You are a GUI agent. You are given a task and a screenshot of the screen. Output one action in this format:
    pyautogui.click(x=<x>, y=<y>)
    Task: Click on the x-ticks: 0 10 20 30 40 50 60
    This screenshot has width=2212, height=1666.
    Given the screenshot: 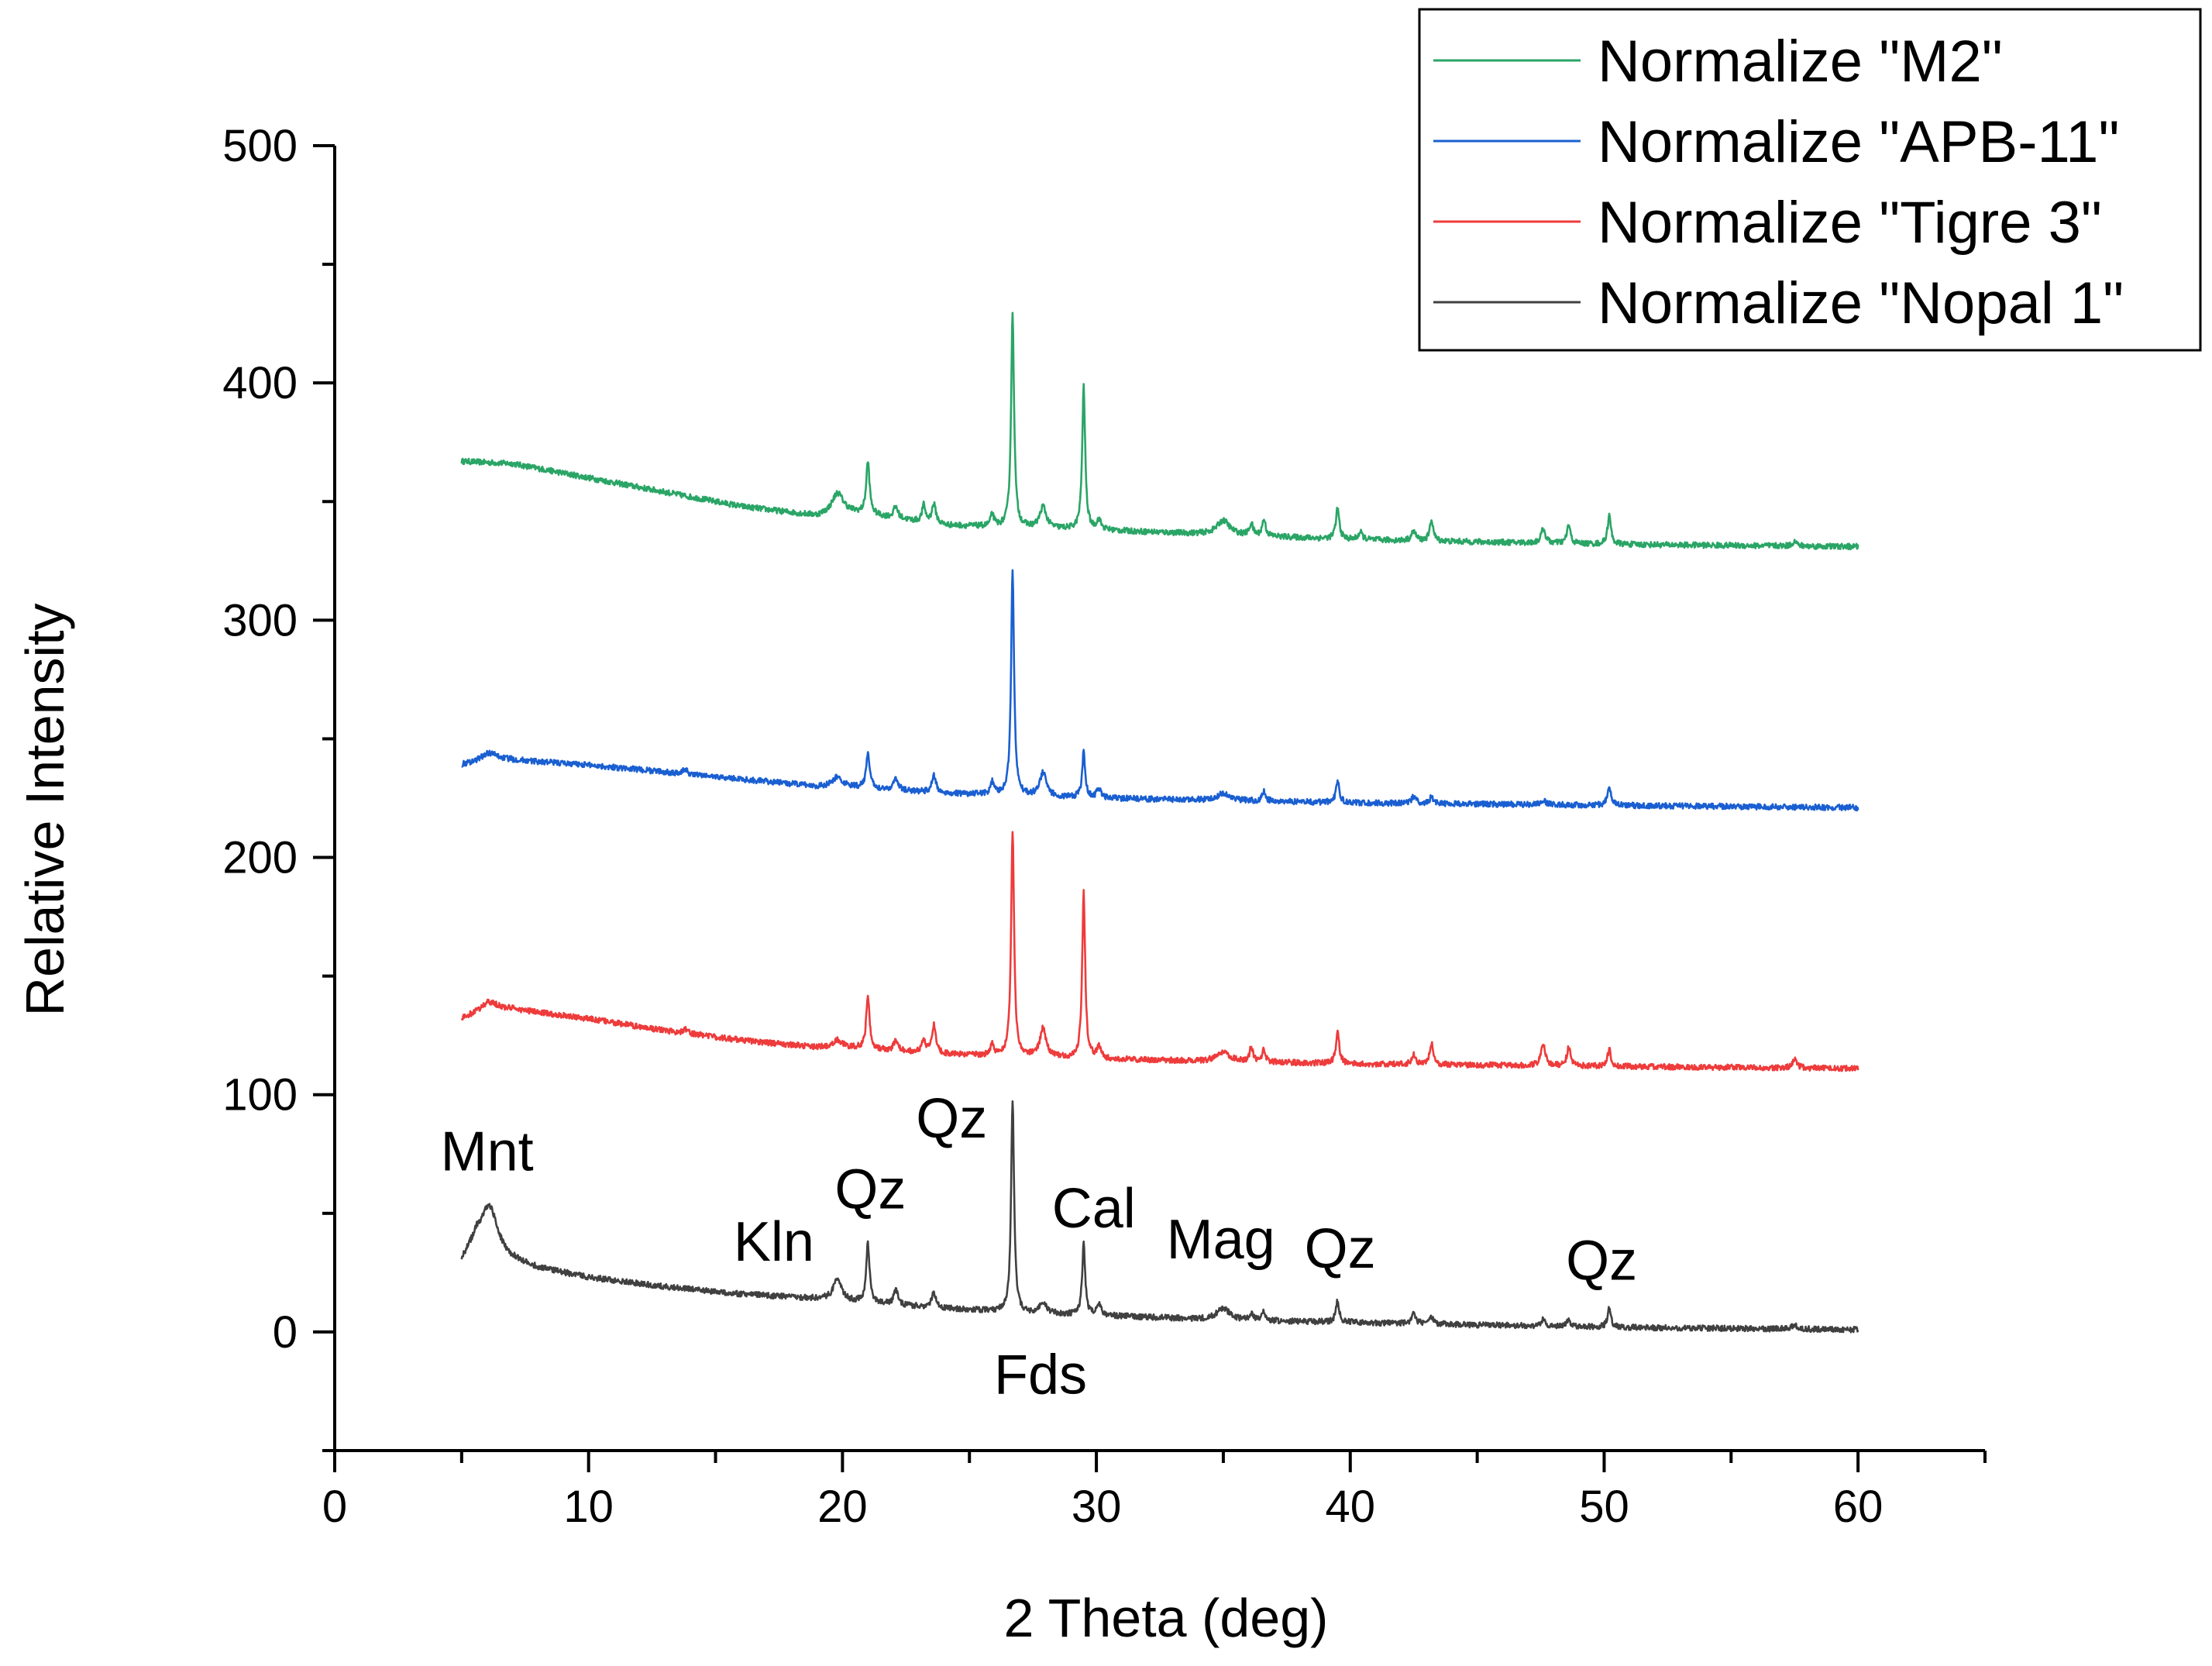 What is the action you would take?
    pyautogui.click(x=1154, y=1492)
    